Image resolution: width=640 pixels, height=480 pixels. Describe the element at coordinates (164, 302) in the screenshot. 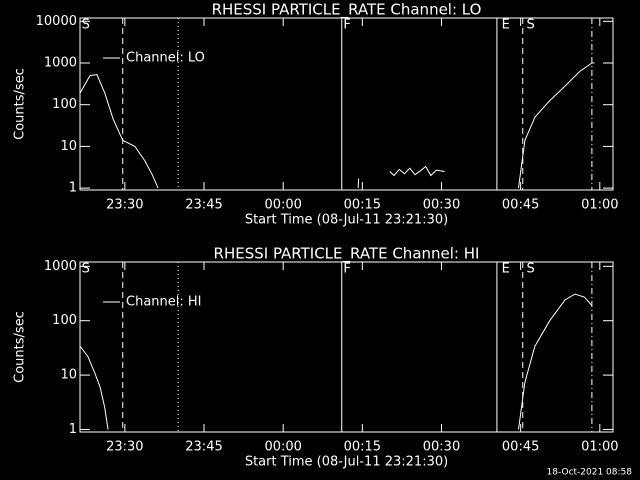

I see `legend-label: Channel: HI` at that location.